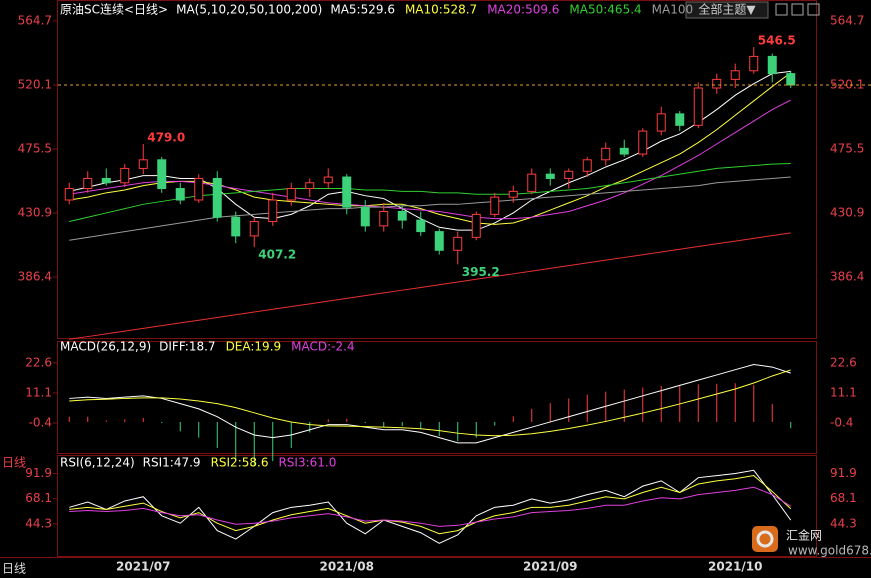 The image size is (871, 578). I want to click on y-tick-label-right: 386.4, so click(847, 276).